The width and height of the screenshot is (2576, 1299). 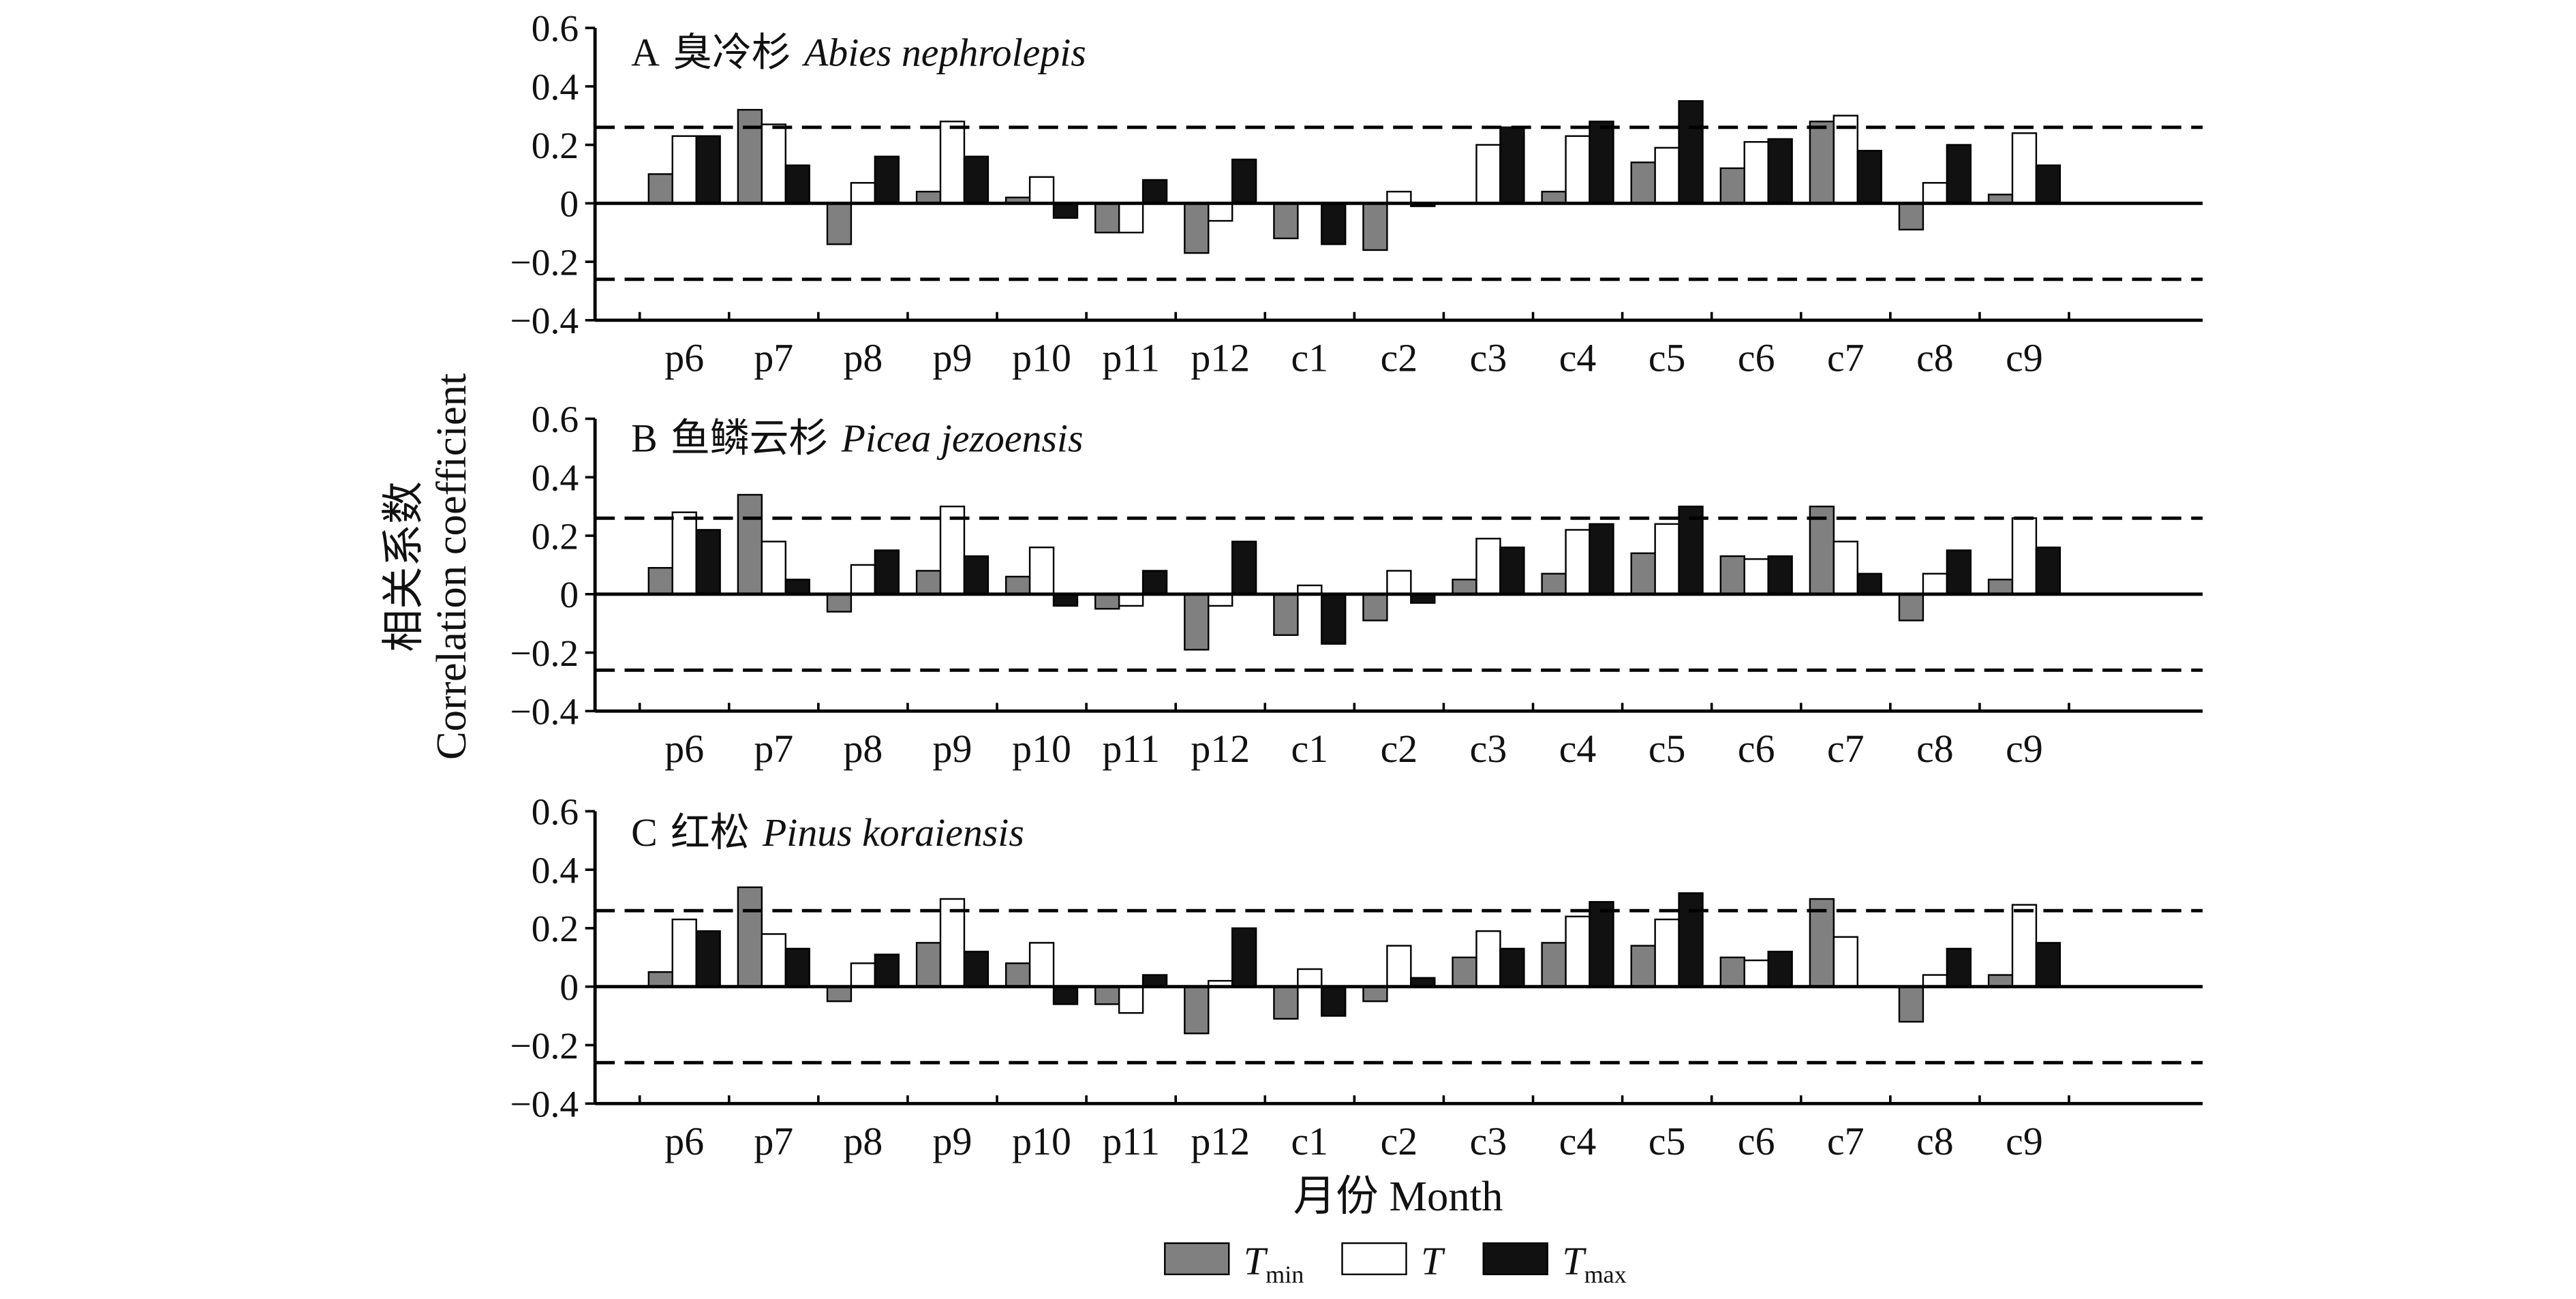 I want to click on panel-a-name-cn: 臭冷杉, so click(x=732, y=52).